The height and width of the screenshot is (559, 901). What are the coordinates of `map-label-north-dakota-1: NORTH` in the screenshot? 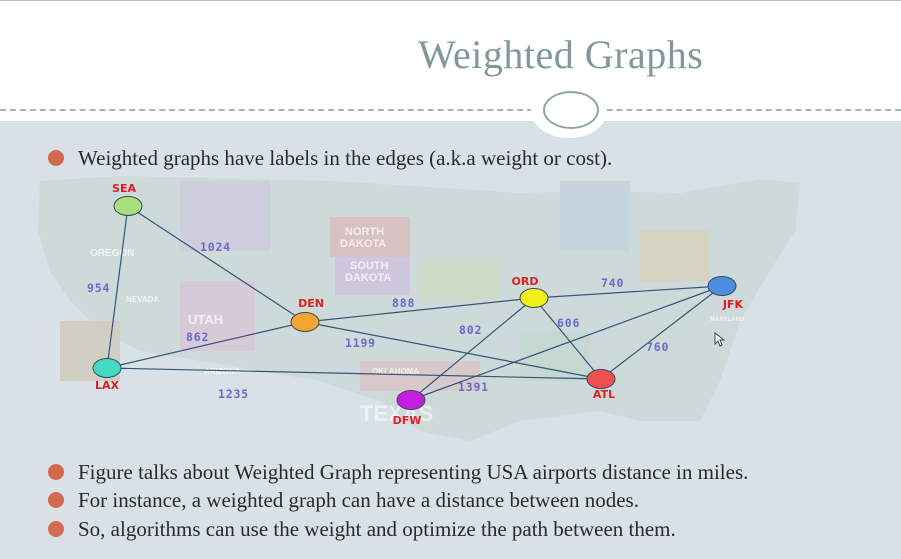 It's located at (364, 232).